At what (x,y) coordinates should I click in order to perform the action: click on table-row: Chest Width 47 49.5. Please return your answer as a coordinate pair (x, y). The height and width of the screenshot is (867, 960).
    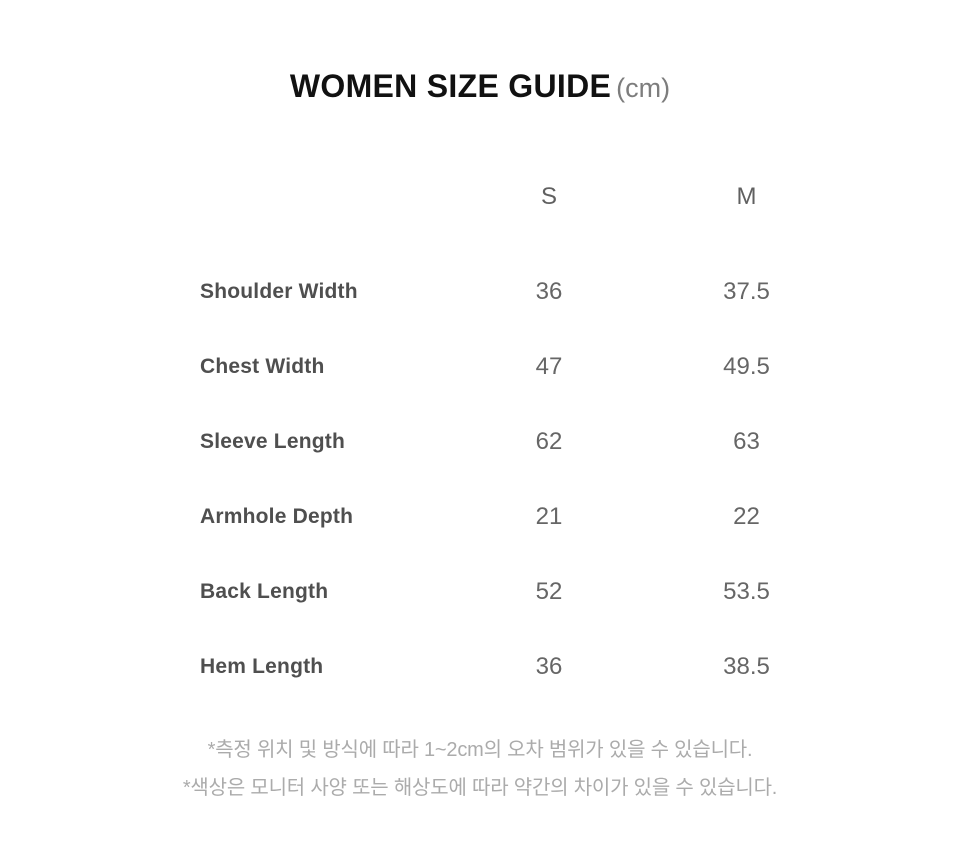
    Looking at the image, I should click on (522, 366).